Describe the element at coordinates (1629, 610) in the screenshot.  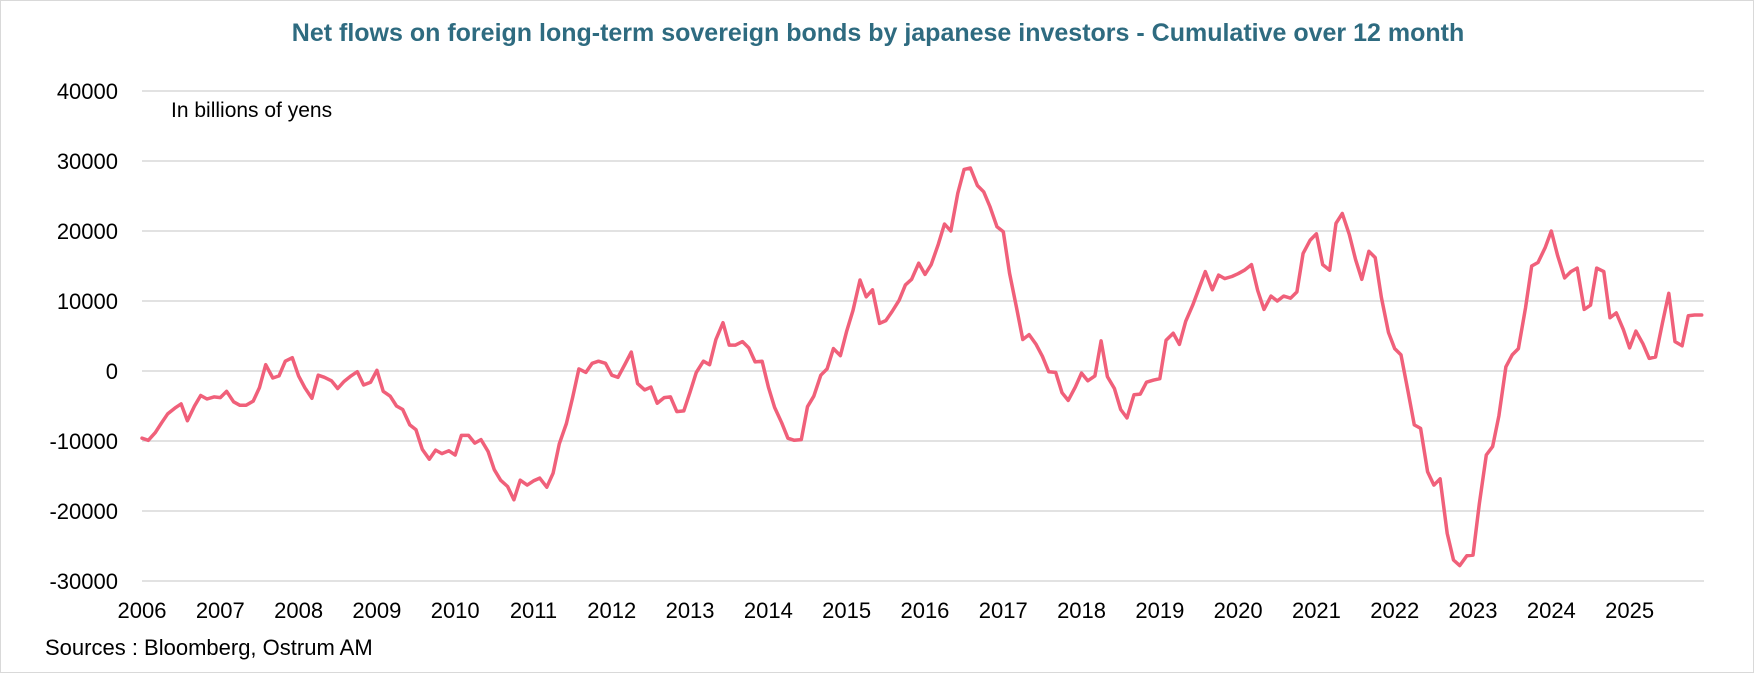
I see `x-tick-label: 2025` at that location.